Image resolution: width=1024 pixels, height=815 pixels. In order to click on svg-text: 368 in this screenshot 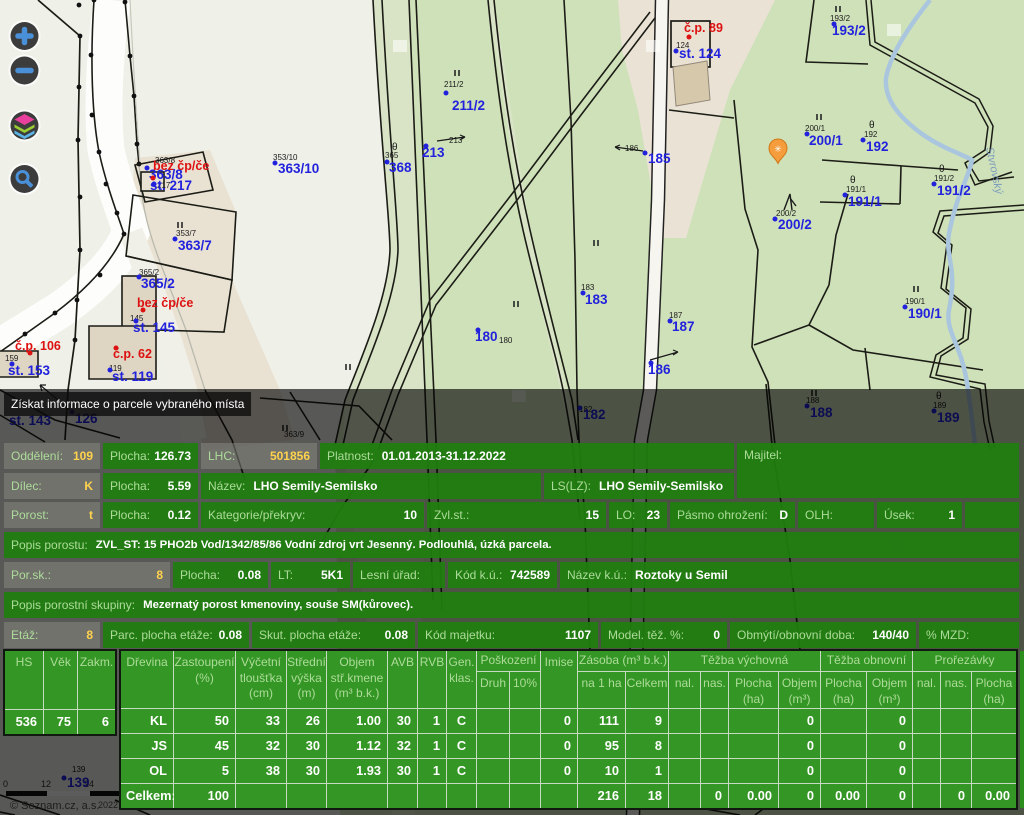, I will do `click(400, 167)`.